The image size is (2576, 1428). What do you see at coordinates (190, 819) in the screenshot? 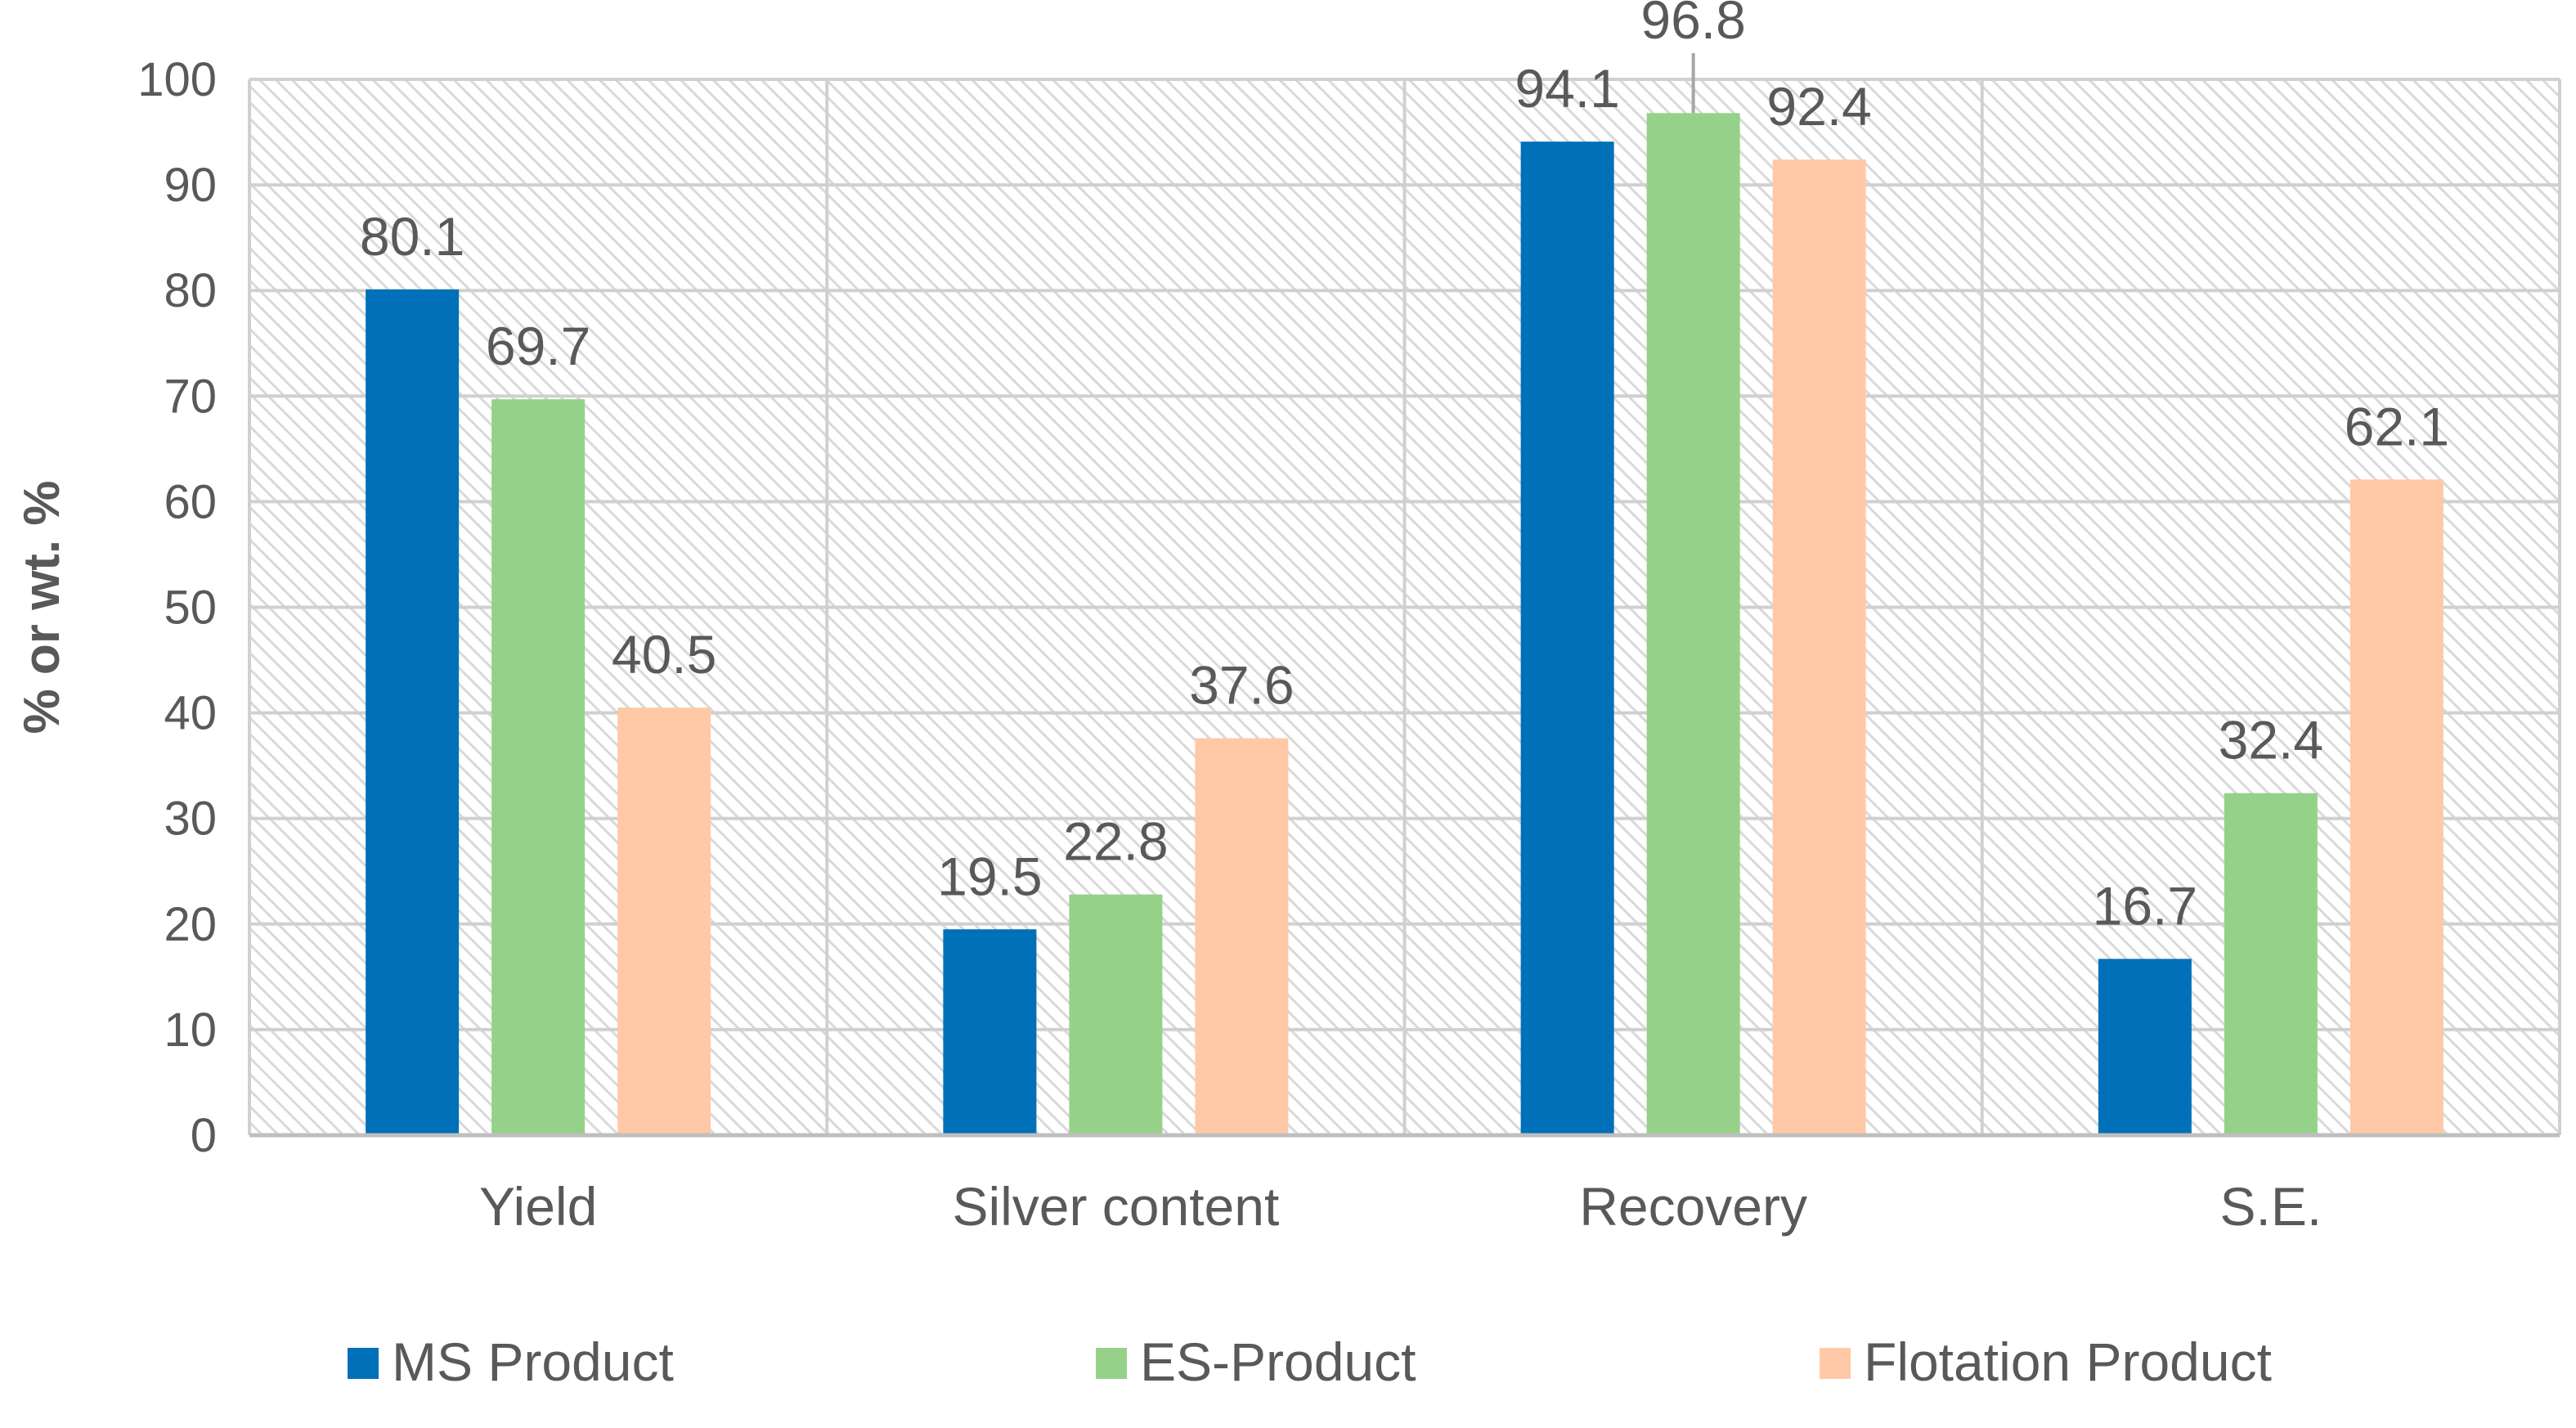
I see `y-tick-label: 30` at bounding box center [190, 819].